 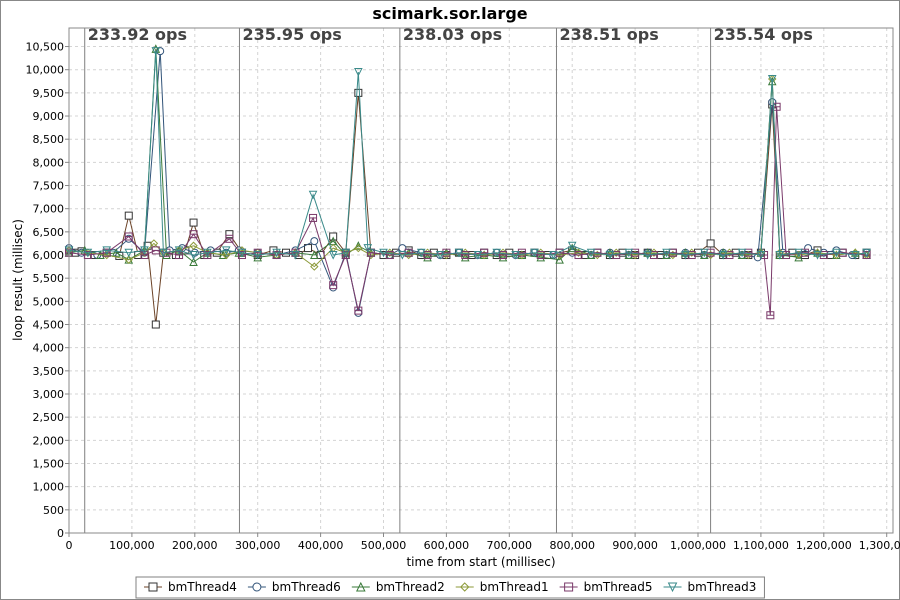 What do you see at coordinates (137, 34) in the screenshot?
I see `phase-ops-label: 233.92 ops` at bounding box center [137, 34].